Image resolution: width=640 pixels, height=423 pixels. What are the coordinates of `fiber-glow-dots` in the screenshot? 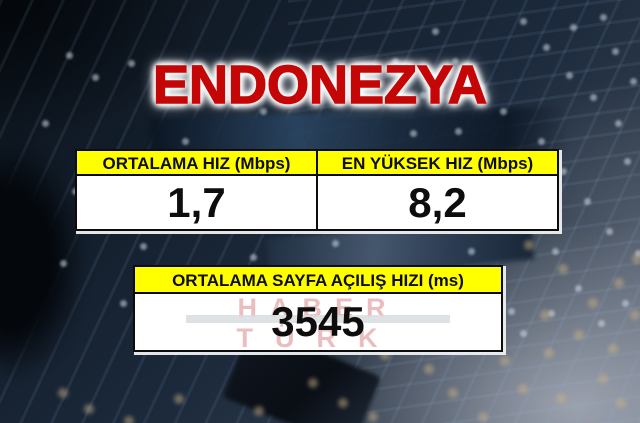 It's located at (3, 3).